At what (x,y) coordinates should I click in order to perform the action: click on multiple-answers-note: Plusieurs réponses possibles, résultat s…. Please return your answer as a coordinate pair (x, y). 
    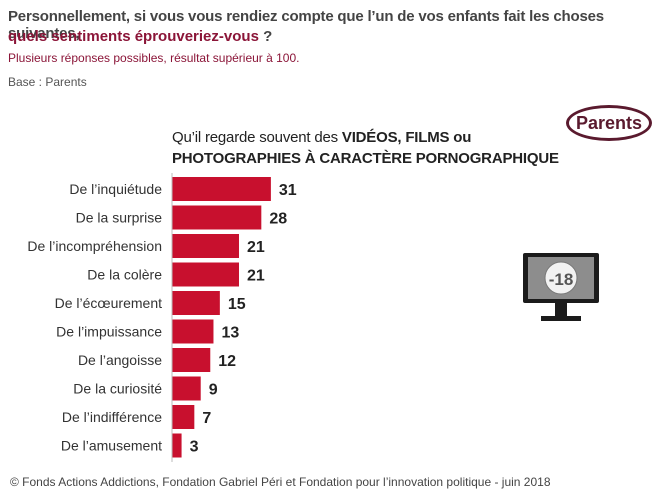
    Looking at the image, I should click on (154, 58).